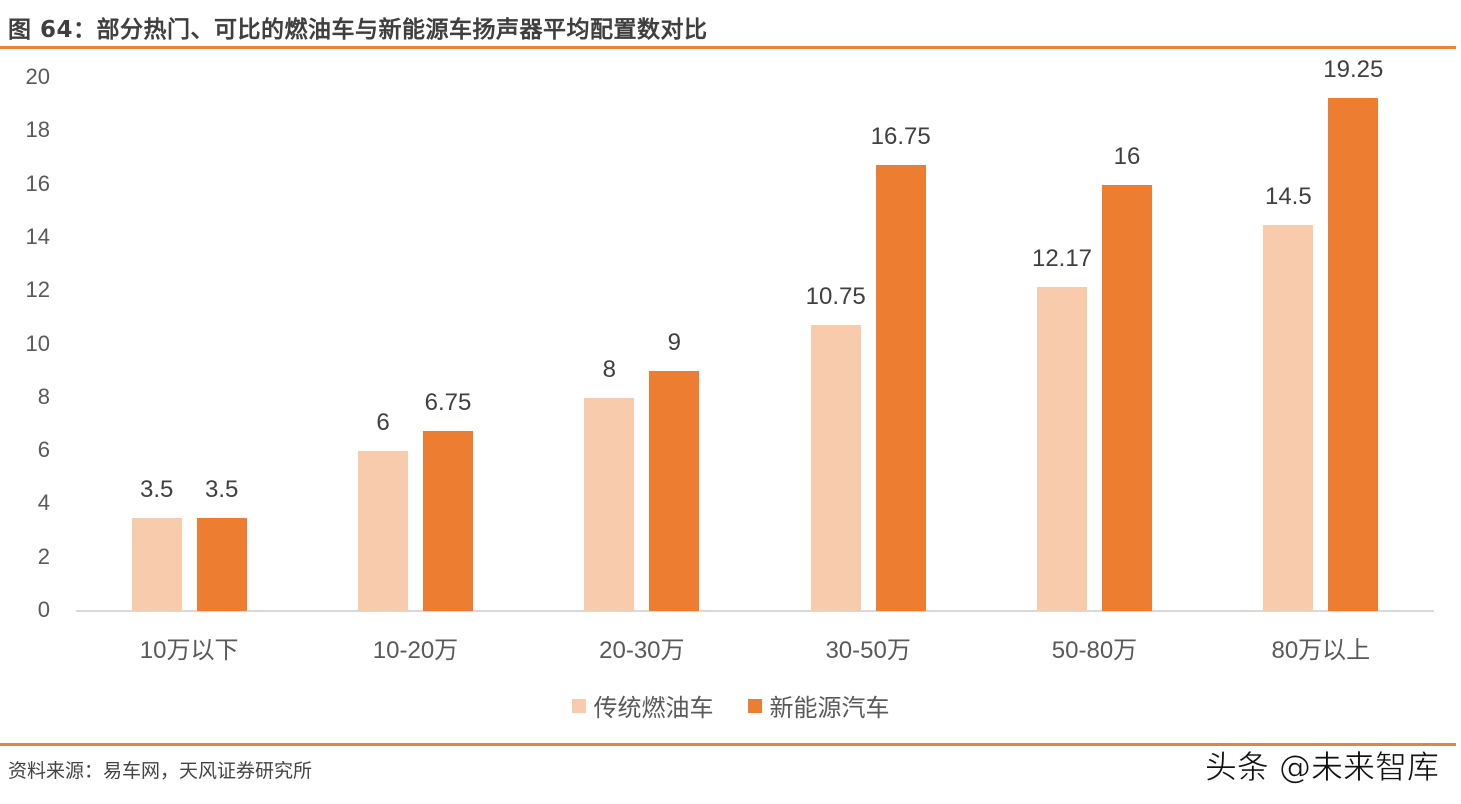  What do you see at coordinates (189, 650) in the screenshot?
I see `x-category-label: 10万以下` at bounding box center [189, 650].